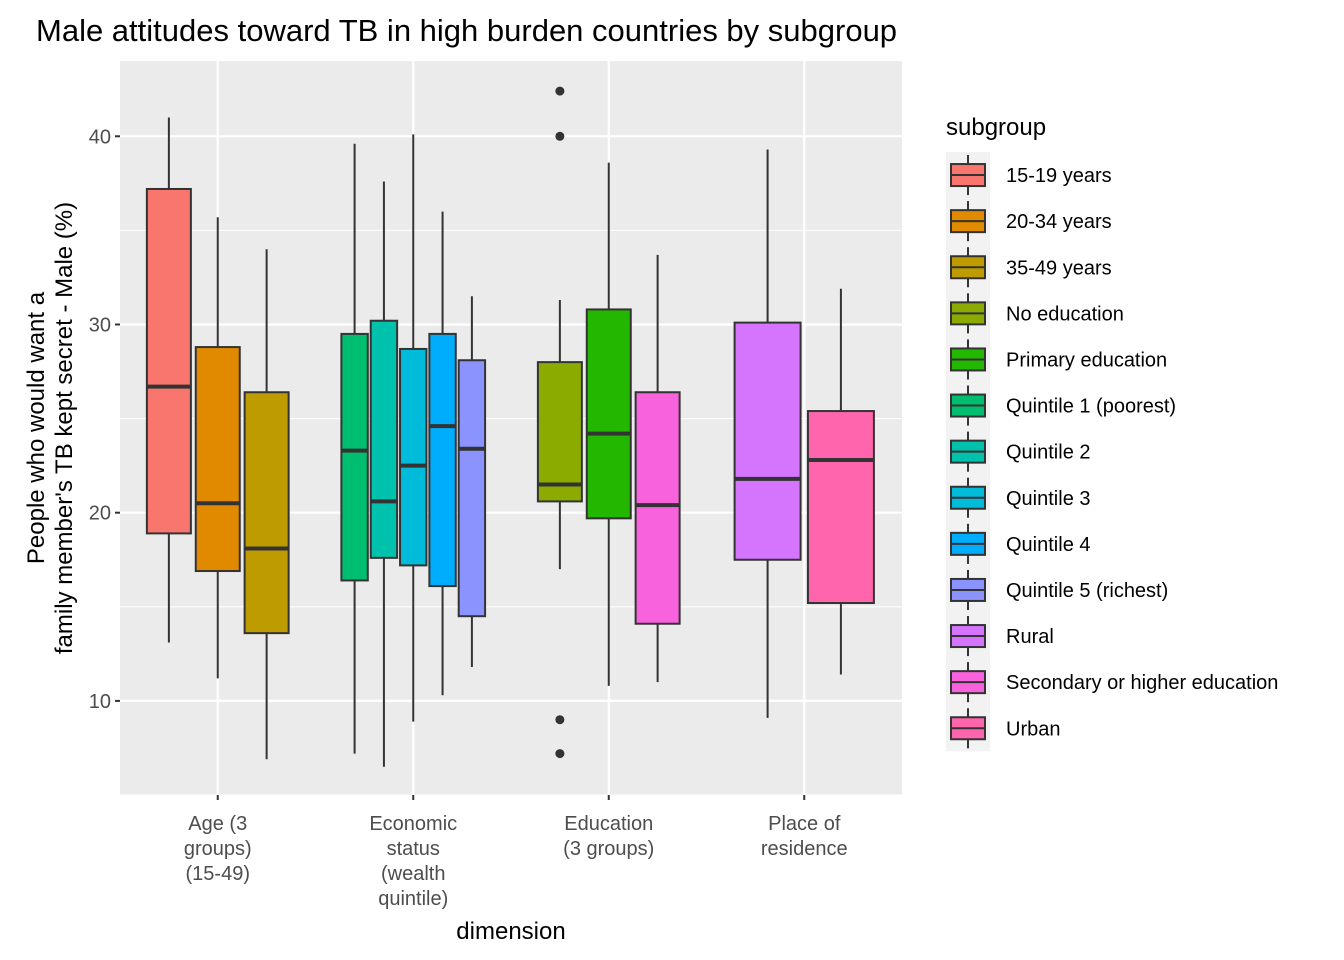  What do you see at coordinates (510, 931) in the screenshot?
I see `x-axis-title: dimension` at bounding box center [510, 931].